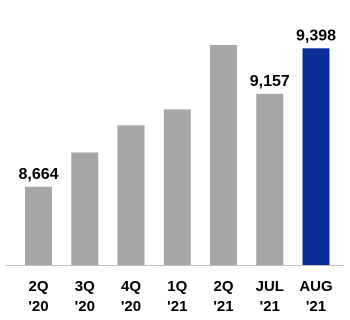 This screenshot has width=350, height=320. I want to click on x-tick-label-5-line-2: '21, so click(270, 306).